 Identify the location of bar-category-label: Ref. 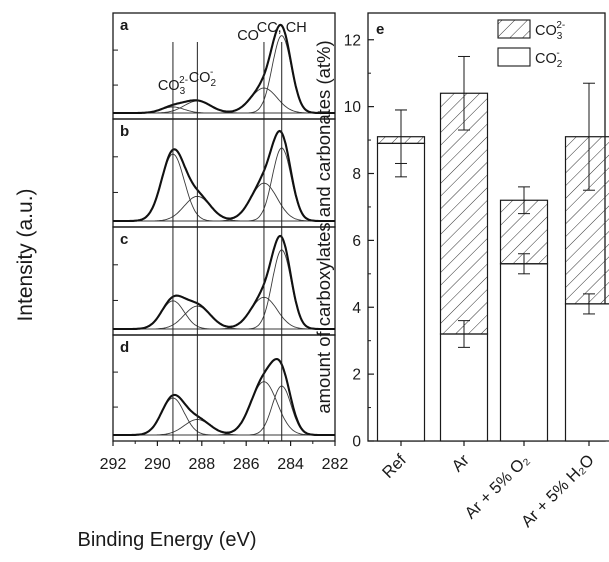
(394, 466).